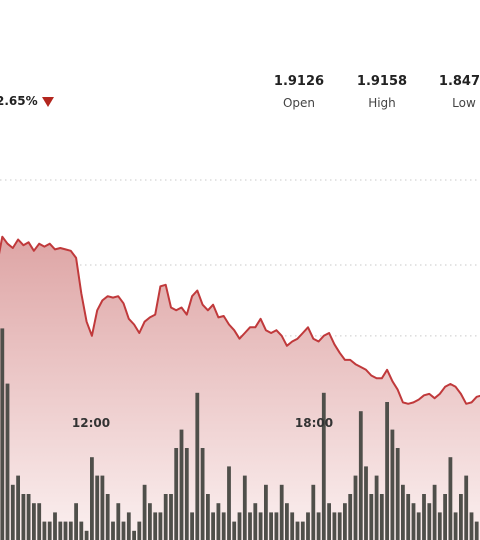  What do you see at coordinates (48, 102) in the screenshot?
I see `down-arrow-icon` at bounding box center [48, 102].